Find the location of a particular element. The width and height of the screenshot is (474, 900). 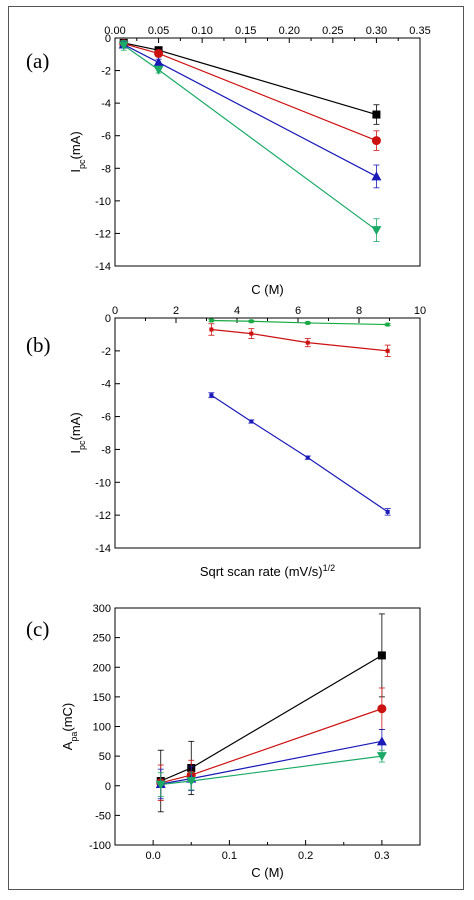

panel-2-x-tick-label: 0 is located at coordinates (115, 311).